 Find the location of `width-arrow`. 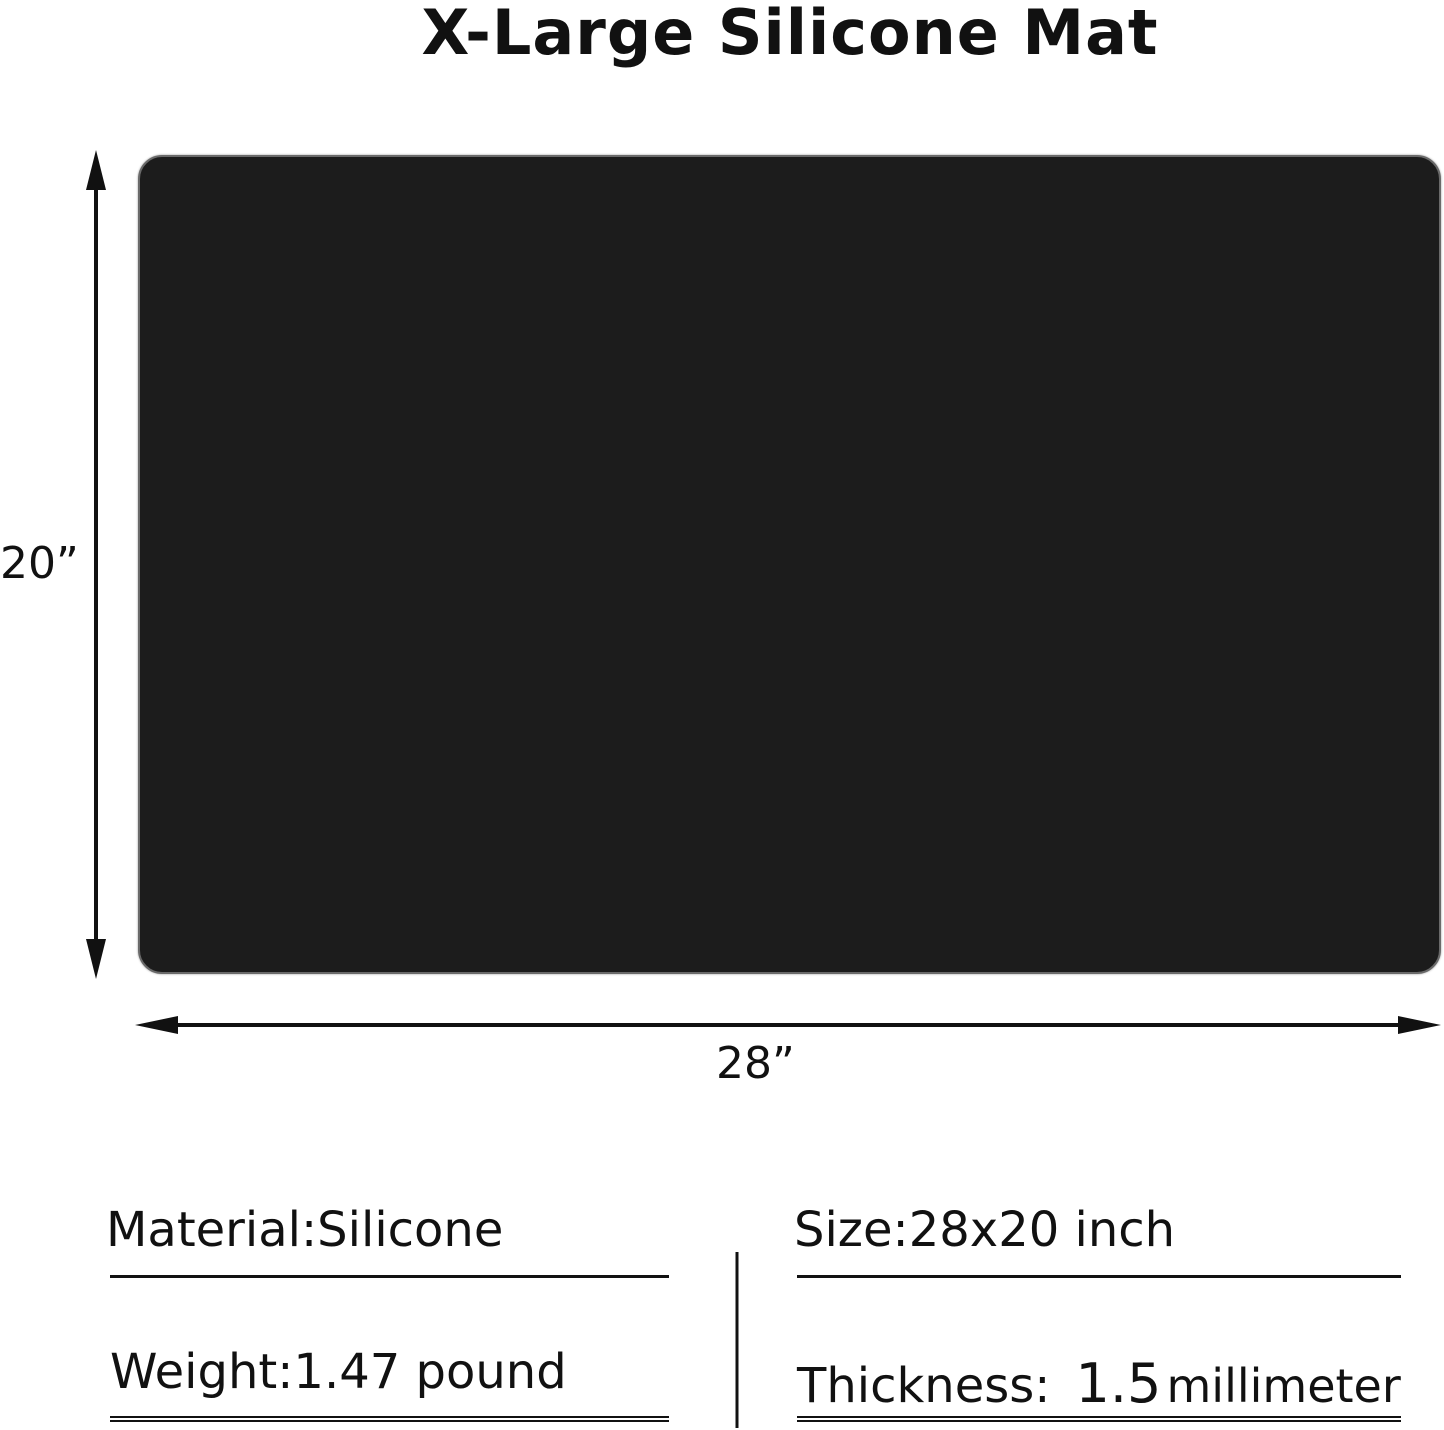

width-arrow is located at coordinates (788, 1025).